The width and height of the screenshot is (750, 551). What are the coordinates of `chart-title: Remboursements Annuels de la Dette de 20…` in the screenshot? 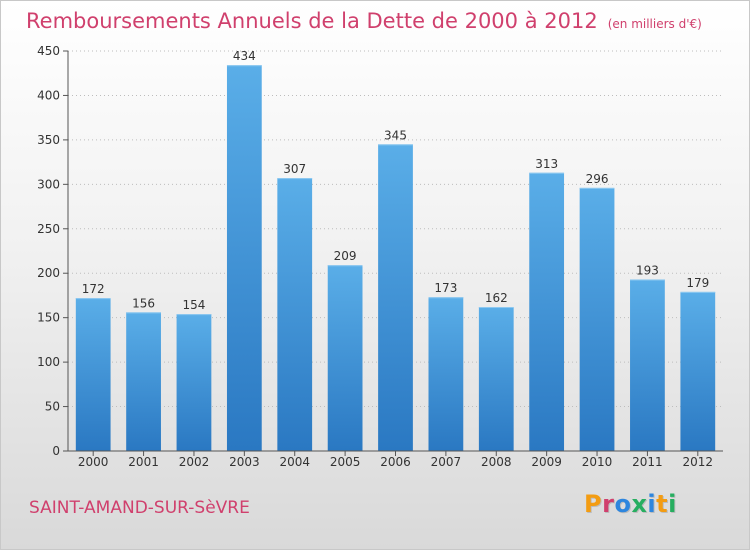 It's located at (364, 21).